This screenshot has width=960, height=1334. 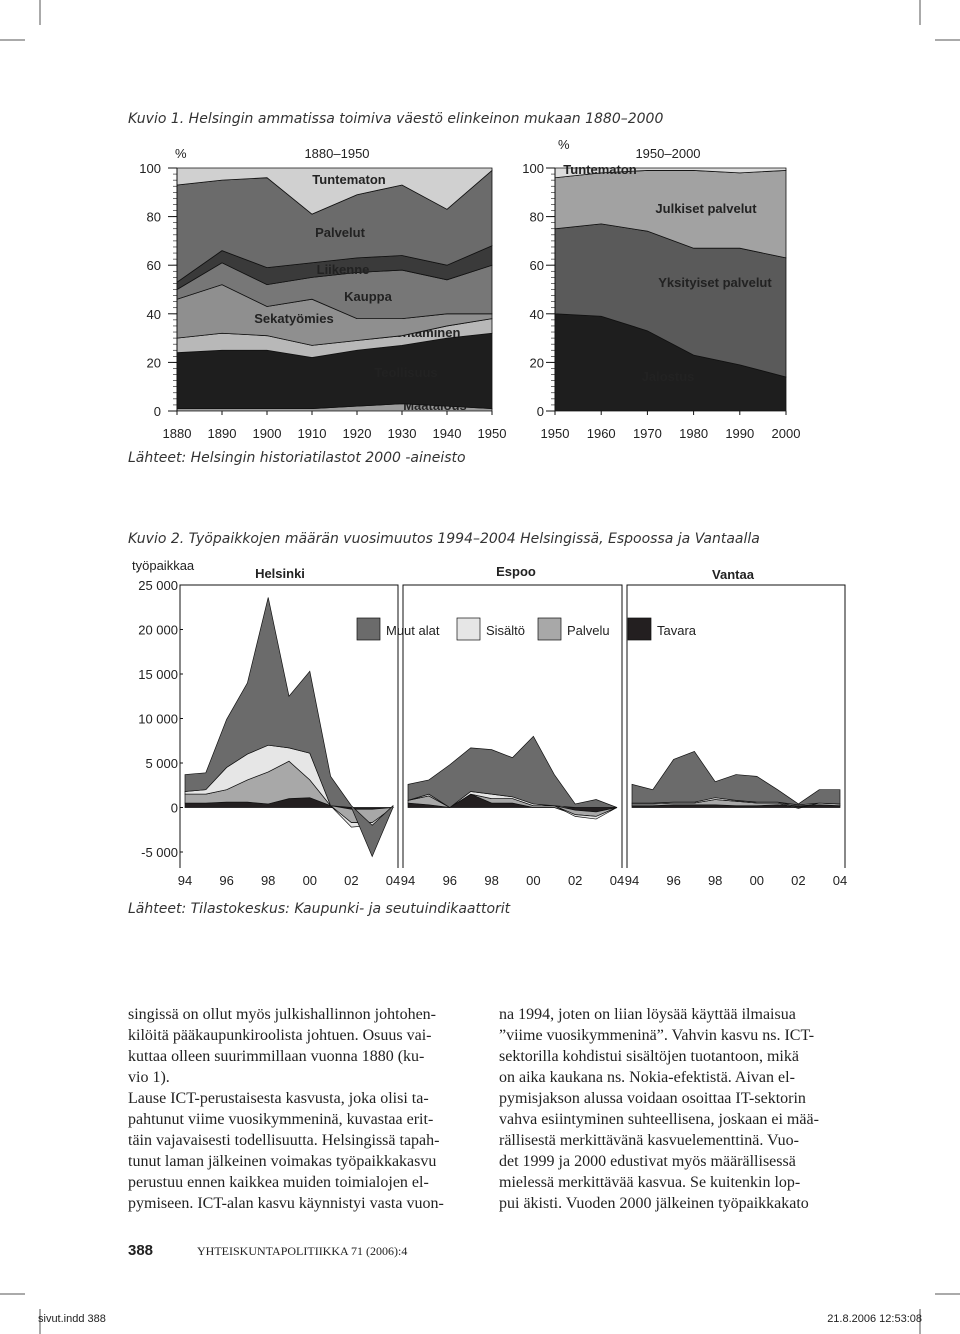 I want to click on y-tick-label: 20 000, so click(x=158, y=630).